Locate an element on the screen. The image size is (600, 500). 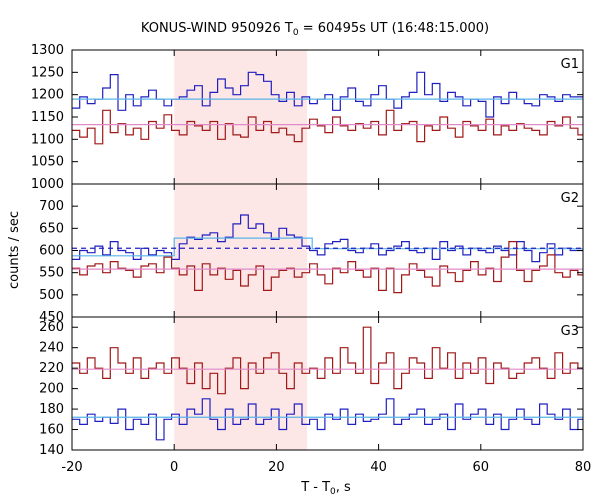
g1-ytick-label: 1150 is located at coordinates (47, 117).